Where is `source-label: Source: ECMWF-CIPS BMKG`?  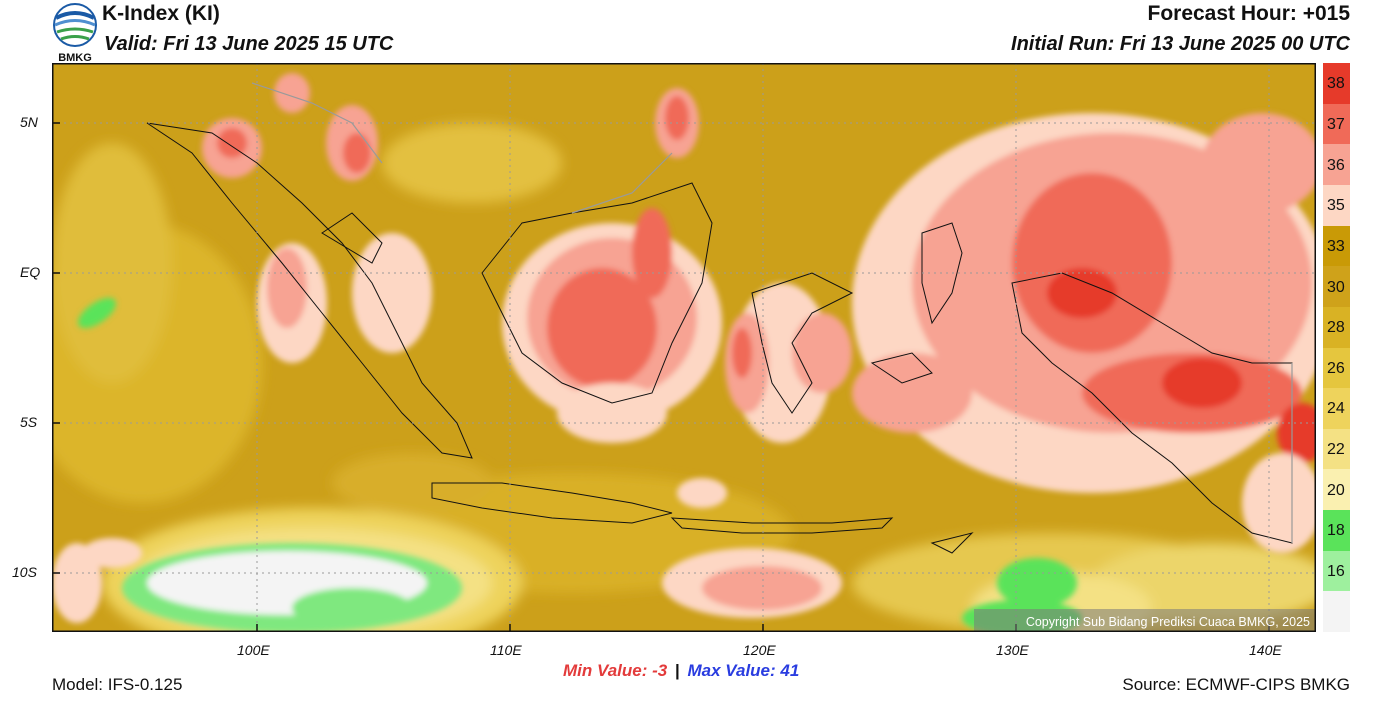
source-label: Source: ECMWF-CIPS BMKG is located at coordinates (1236, 684).